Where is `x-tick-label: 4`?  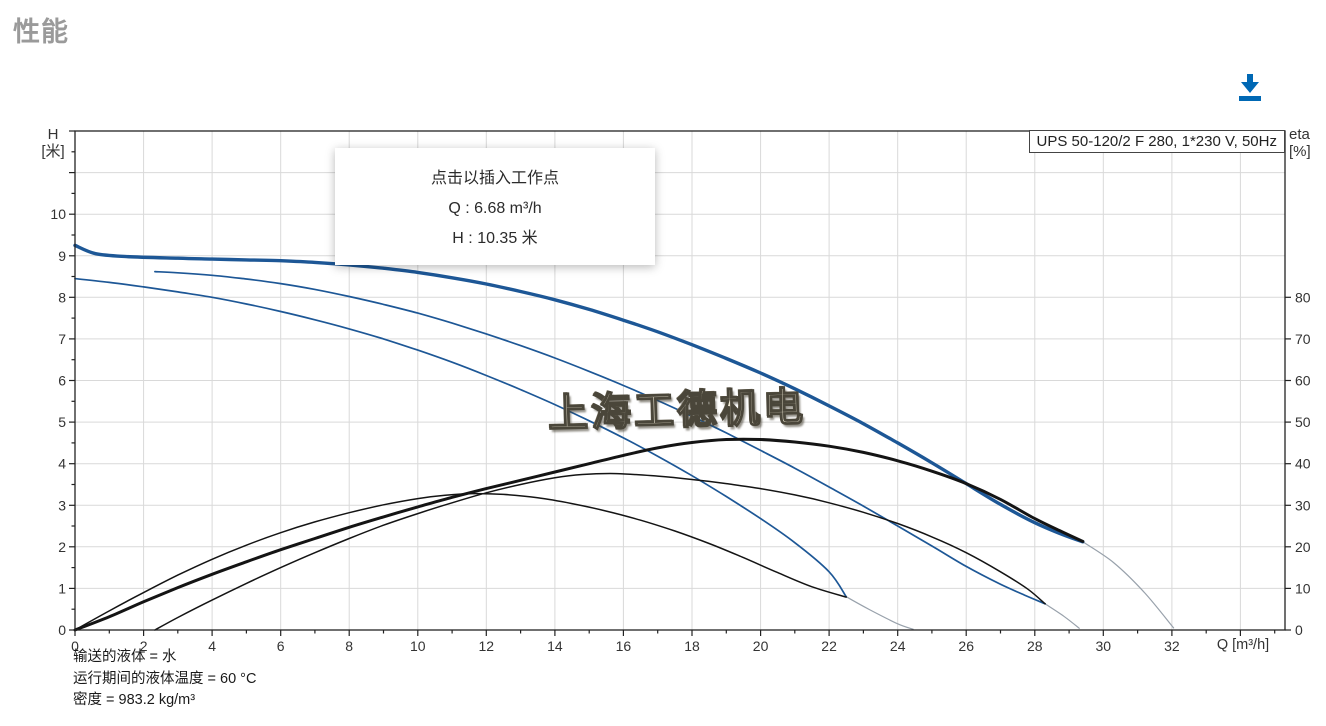 x-tick-label: 4 is located at coordinates (212, 646).